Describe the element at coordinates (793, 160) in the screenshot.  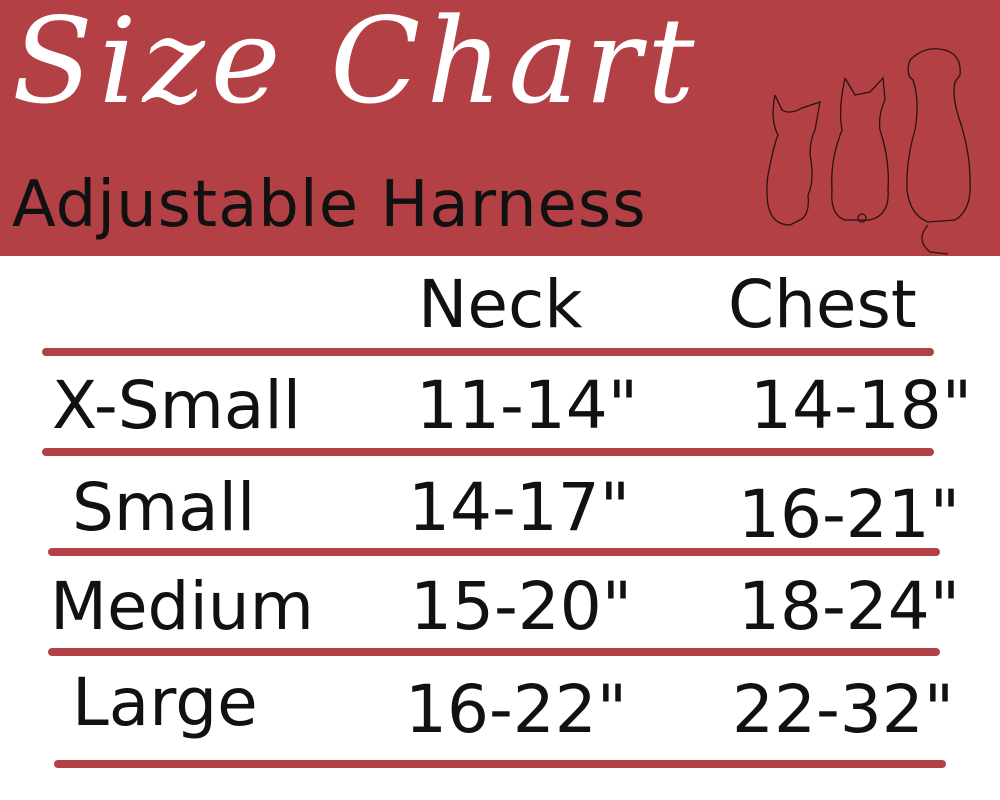
I see `small-cat-outline` at that location.